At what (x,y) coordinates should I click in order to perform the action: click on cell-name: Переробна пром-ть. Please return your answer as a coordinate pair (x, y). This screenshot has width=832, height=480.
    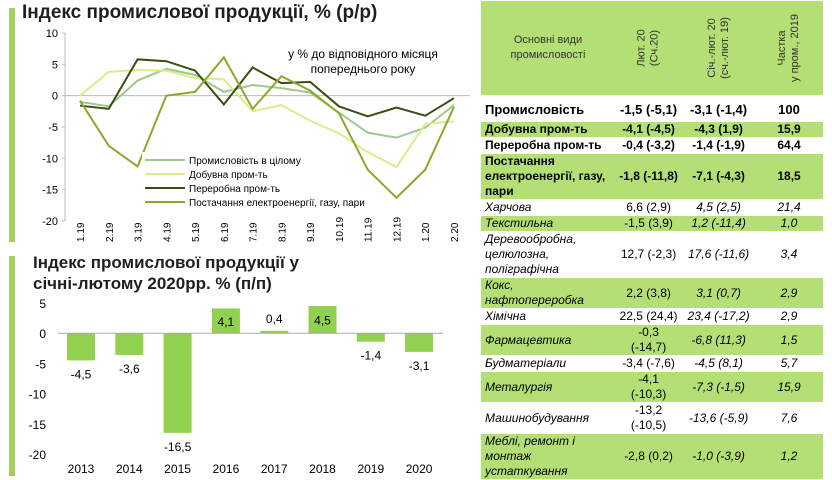
    Looking at the image, I should click on (548, 145).